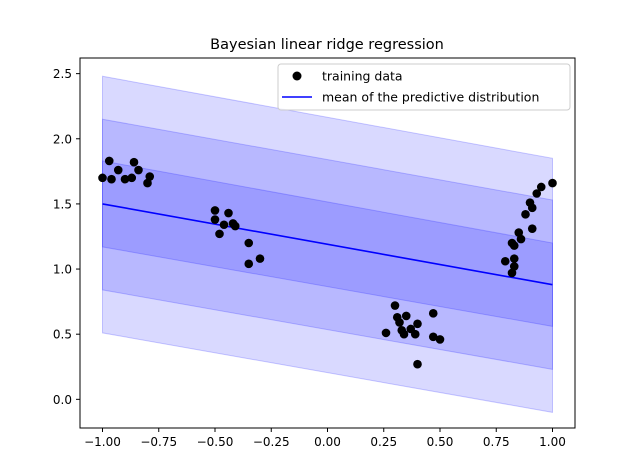 The width and height of the screenshot is (640, 476). What do you see at coordinates (62, 204) in the screenshot?
I see `y-tick-label: 1.5` at bounding box center [62, 204].